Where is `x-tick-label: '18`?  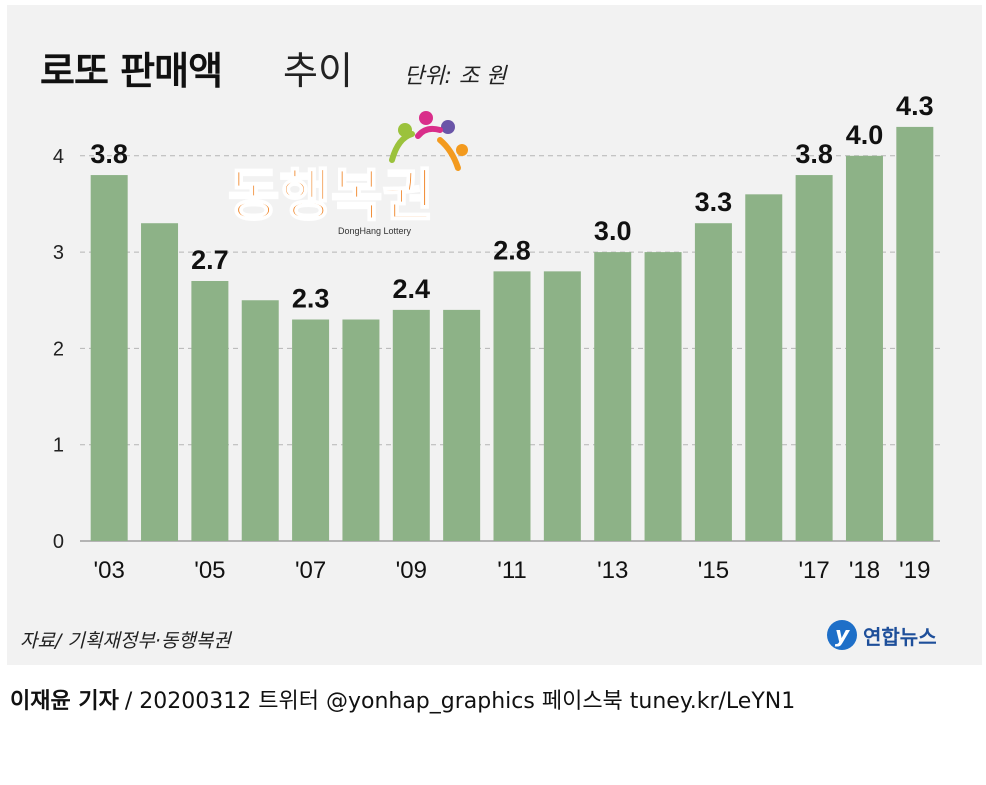
x-tick-label: '18 is located at coordinates (864, 570).